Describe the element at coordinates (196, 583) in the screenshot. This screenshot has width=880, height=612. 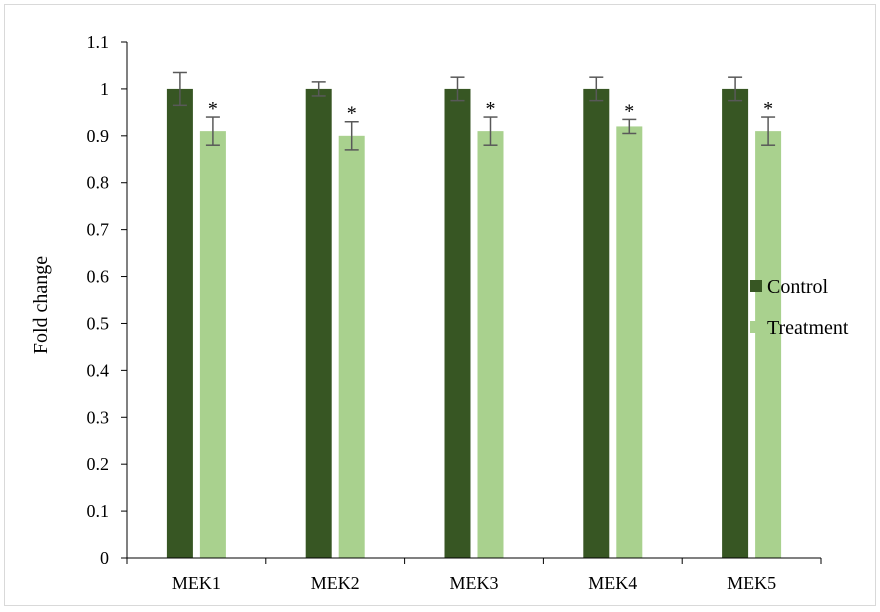
I see `x-tick-label: MEK1` at that location.